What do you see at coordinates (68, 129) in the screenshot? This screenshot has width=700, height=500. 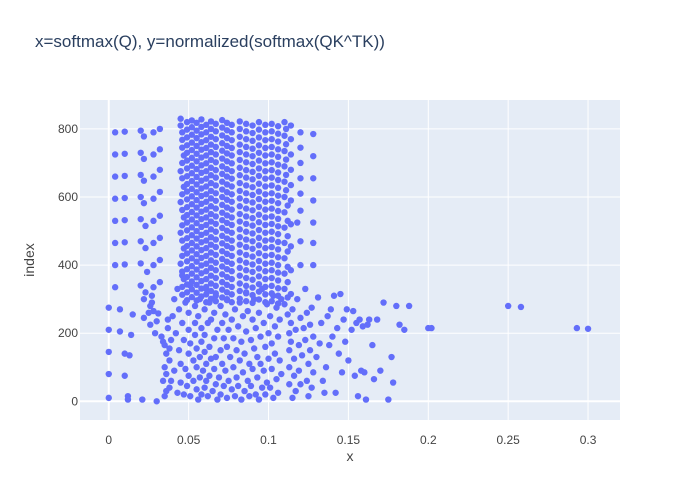 I see `y-tick-label: 800` at bounding box center [68, 129].